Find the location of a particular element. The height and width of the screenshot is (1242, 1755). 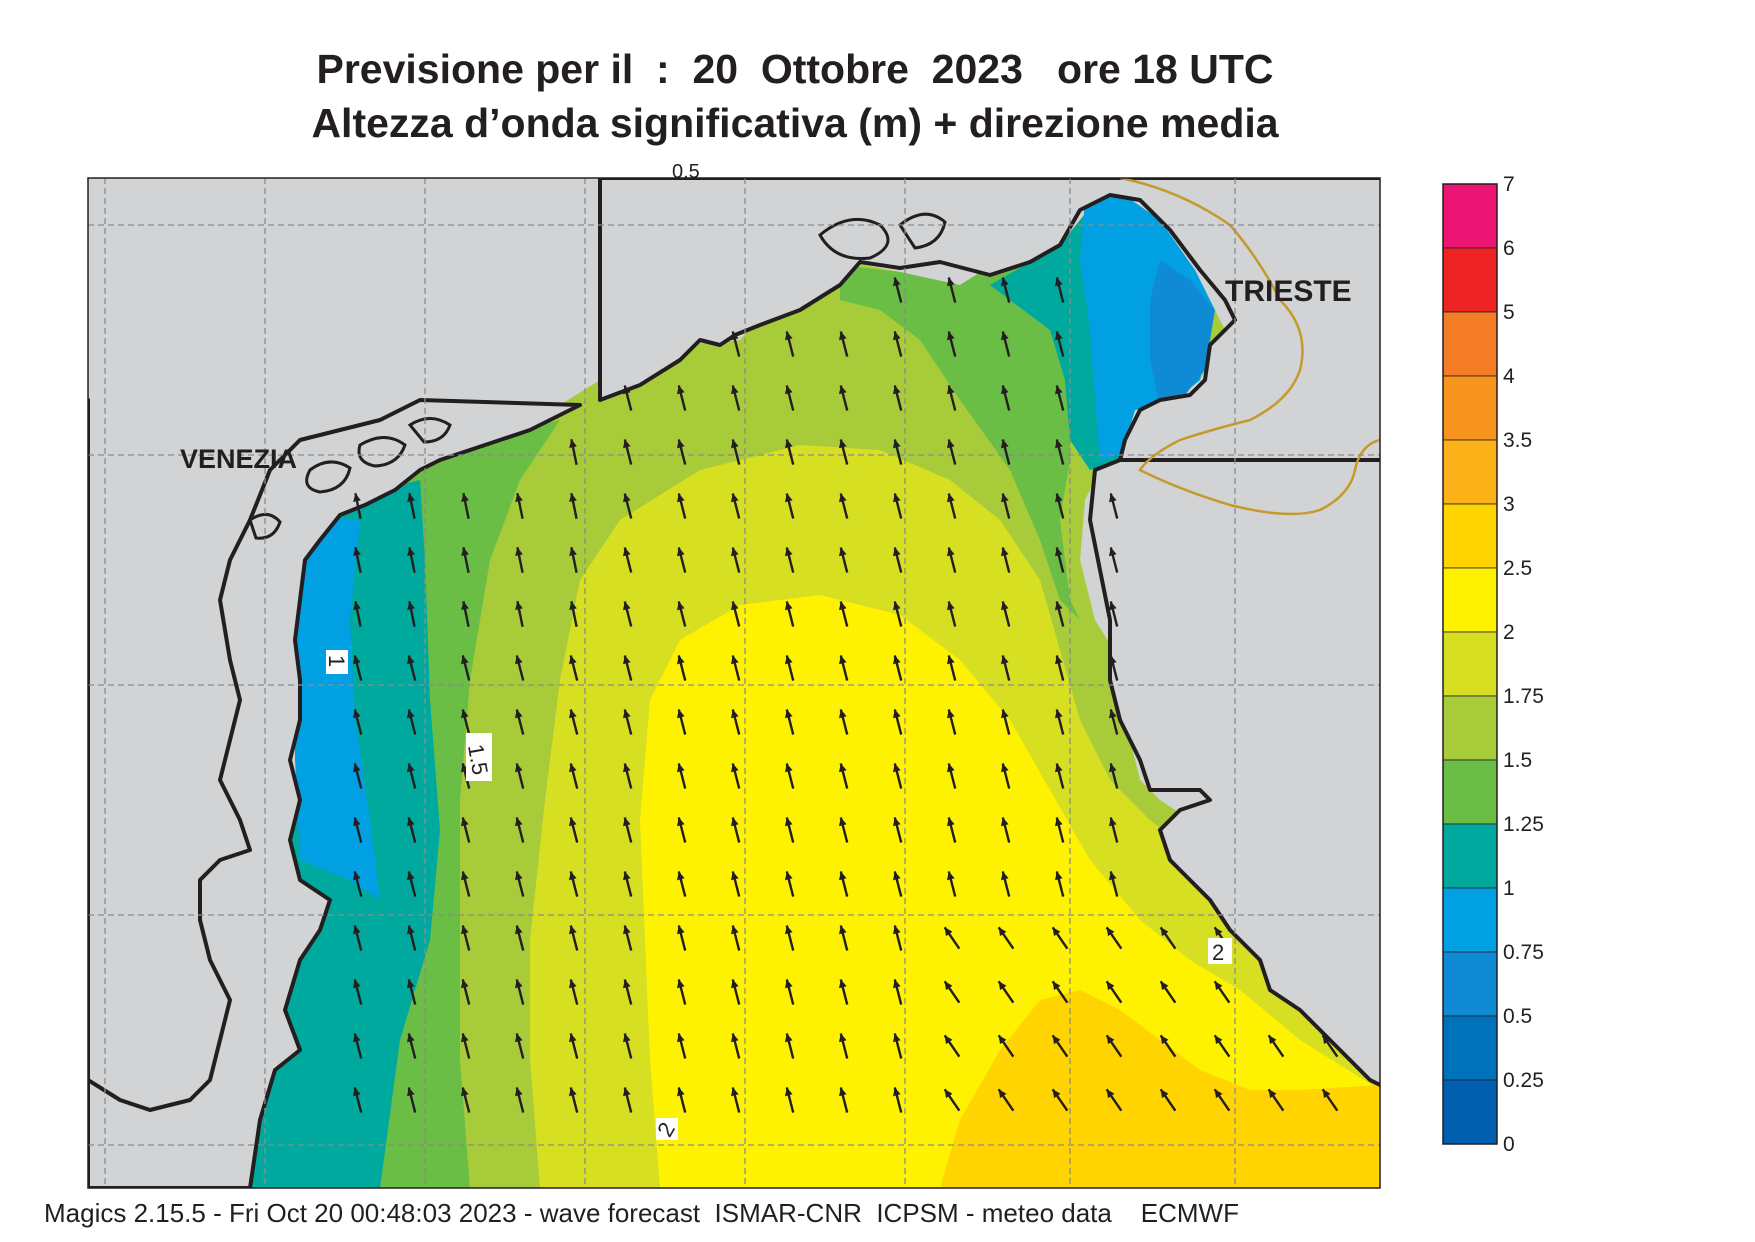

legend-label: 0.5 is located at coordinates (1517, 1016).